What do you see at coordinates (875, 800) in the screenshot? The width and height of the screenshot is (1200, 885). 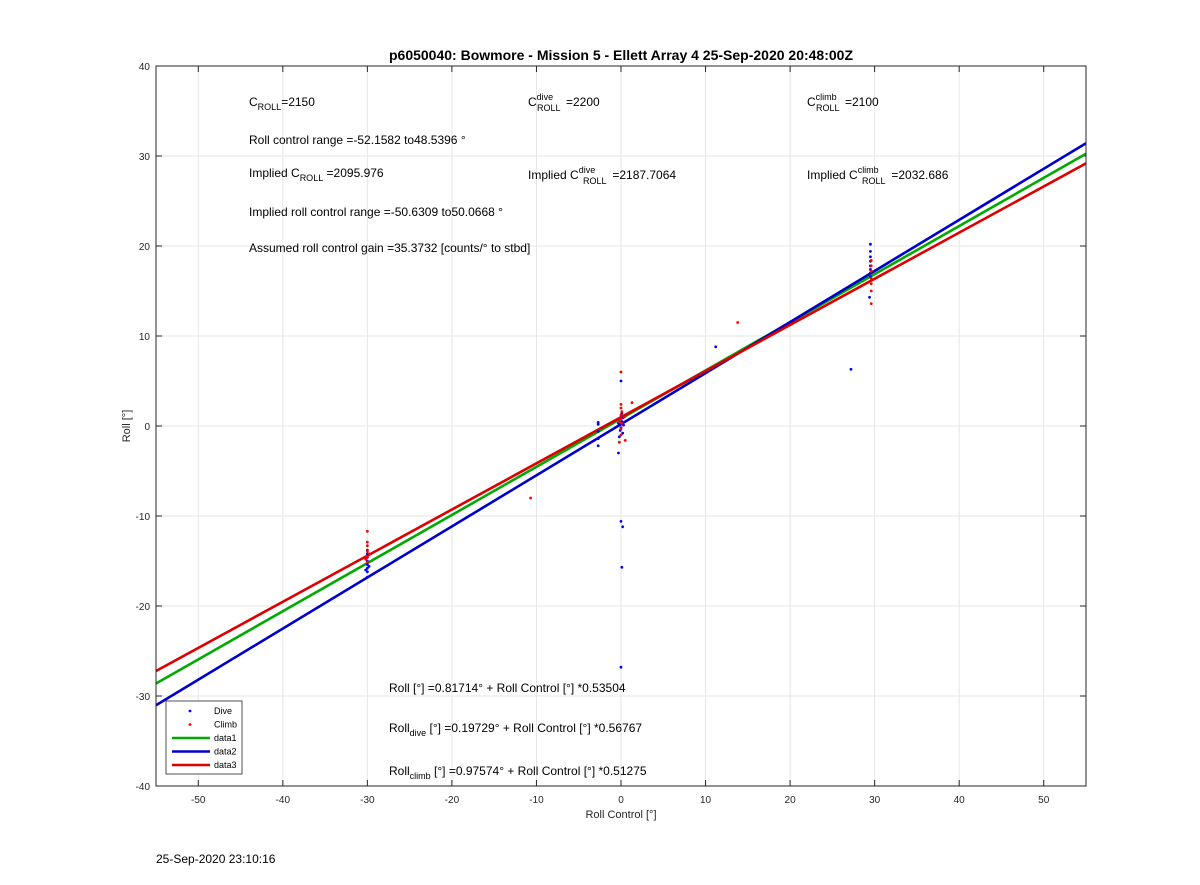 I see `x-tick-label: 30` at bounding box center [875, 800].